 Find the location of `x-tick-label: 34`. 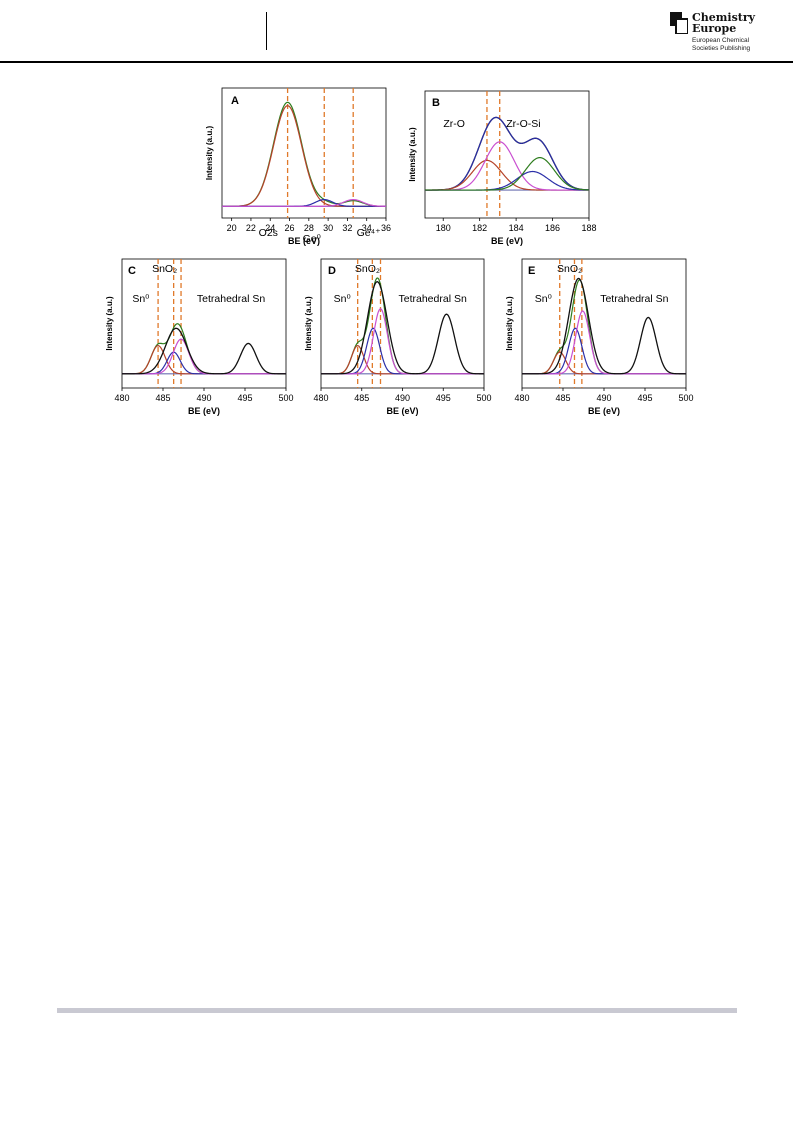

x-tick-label: 34 is located at coordinates (367, 228).